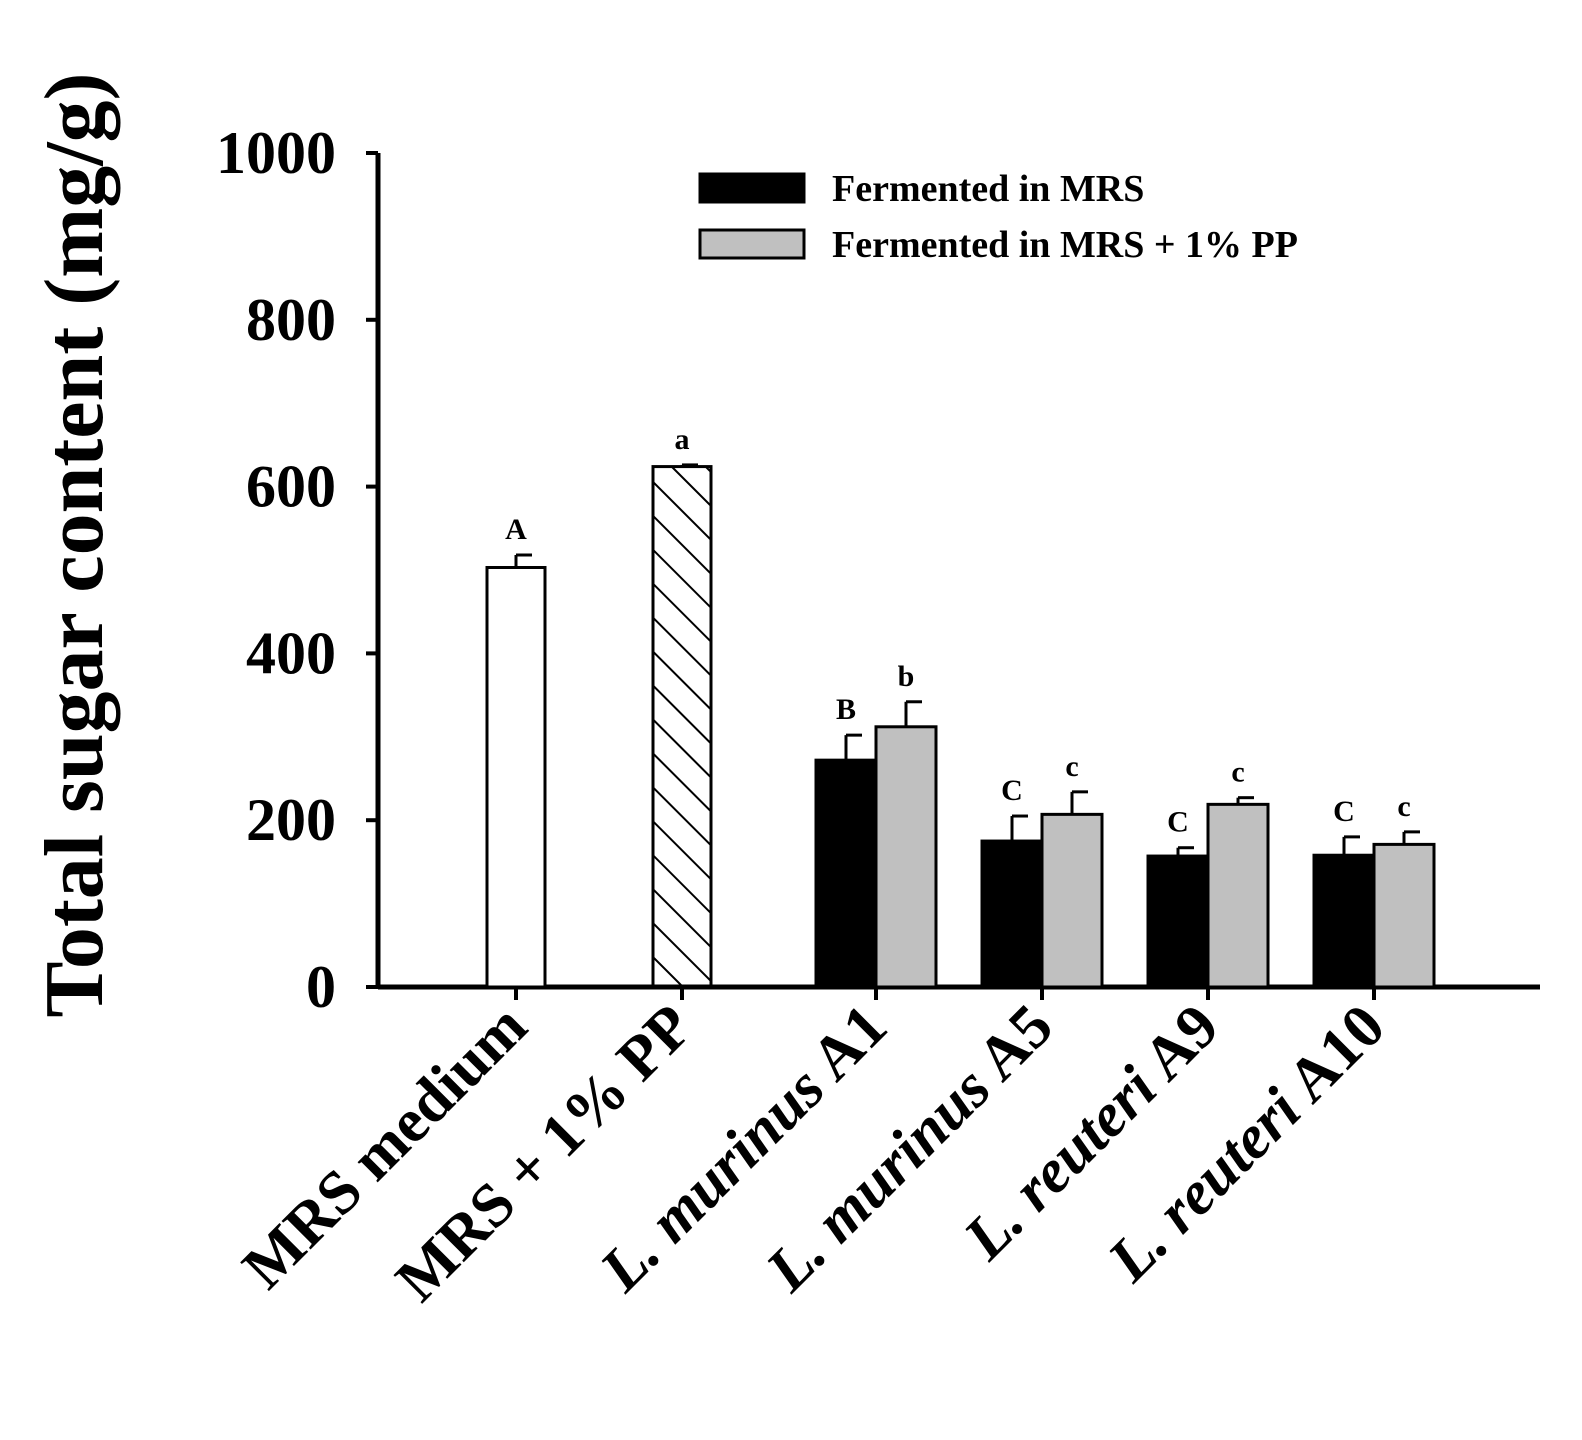 Image resolution: width=1582 pixels, height=1440 pixels. I want to click on significance-letter: b, so click(906, 676).